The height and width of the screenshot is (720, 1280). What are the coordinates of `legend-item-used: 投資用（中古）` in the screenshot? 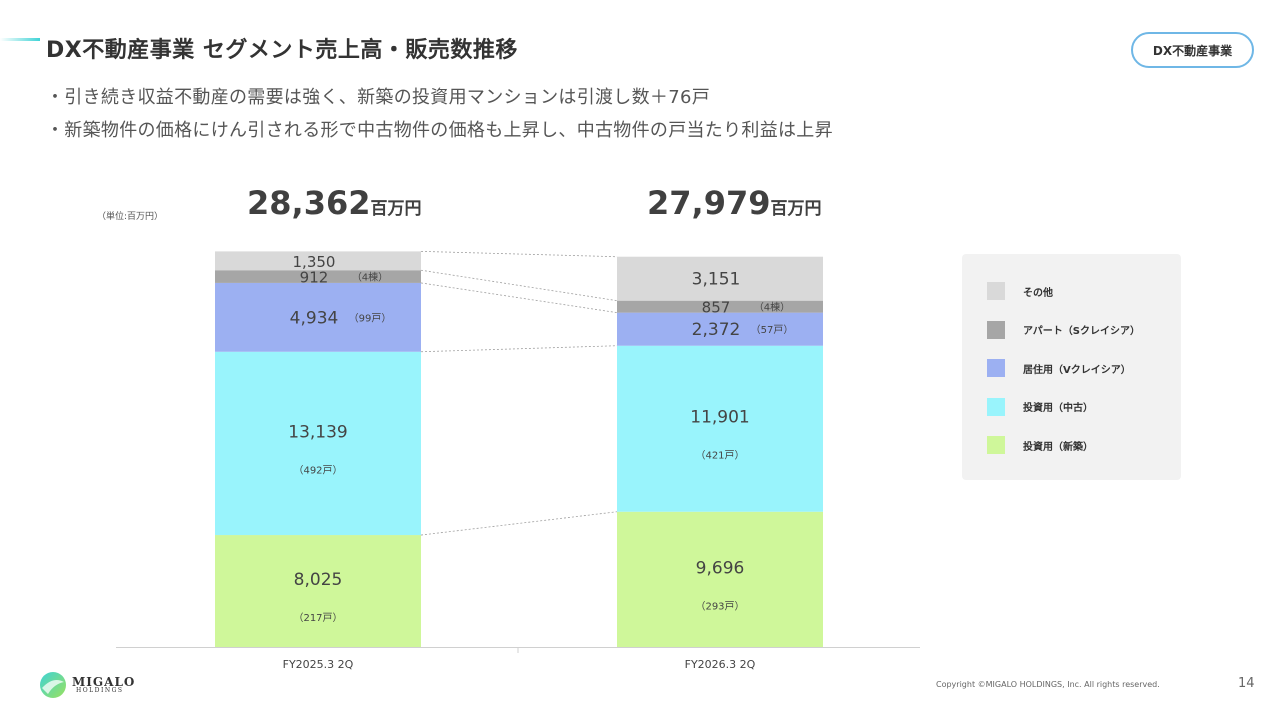 It's located at (1040, 406).